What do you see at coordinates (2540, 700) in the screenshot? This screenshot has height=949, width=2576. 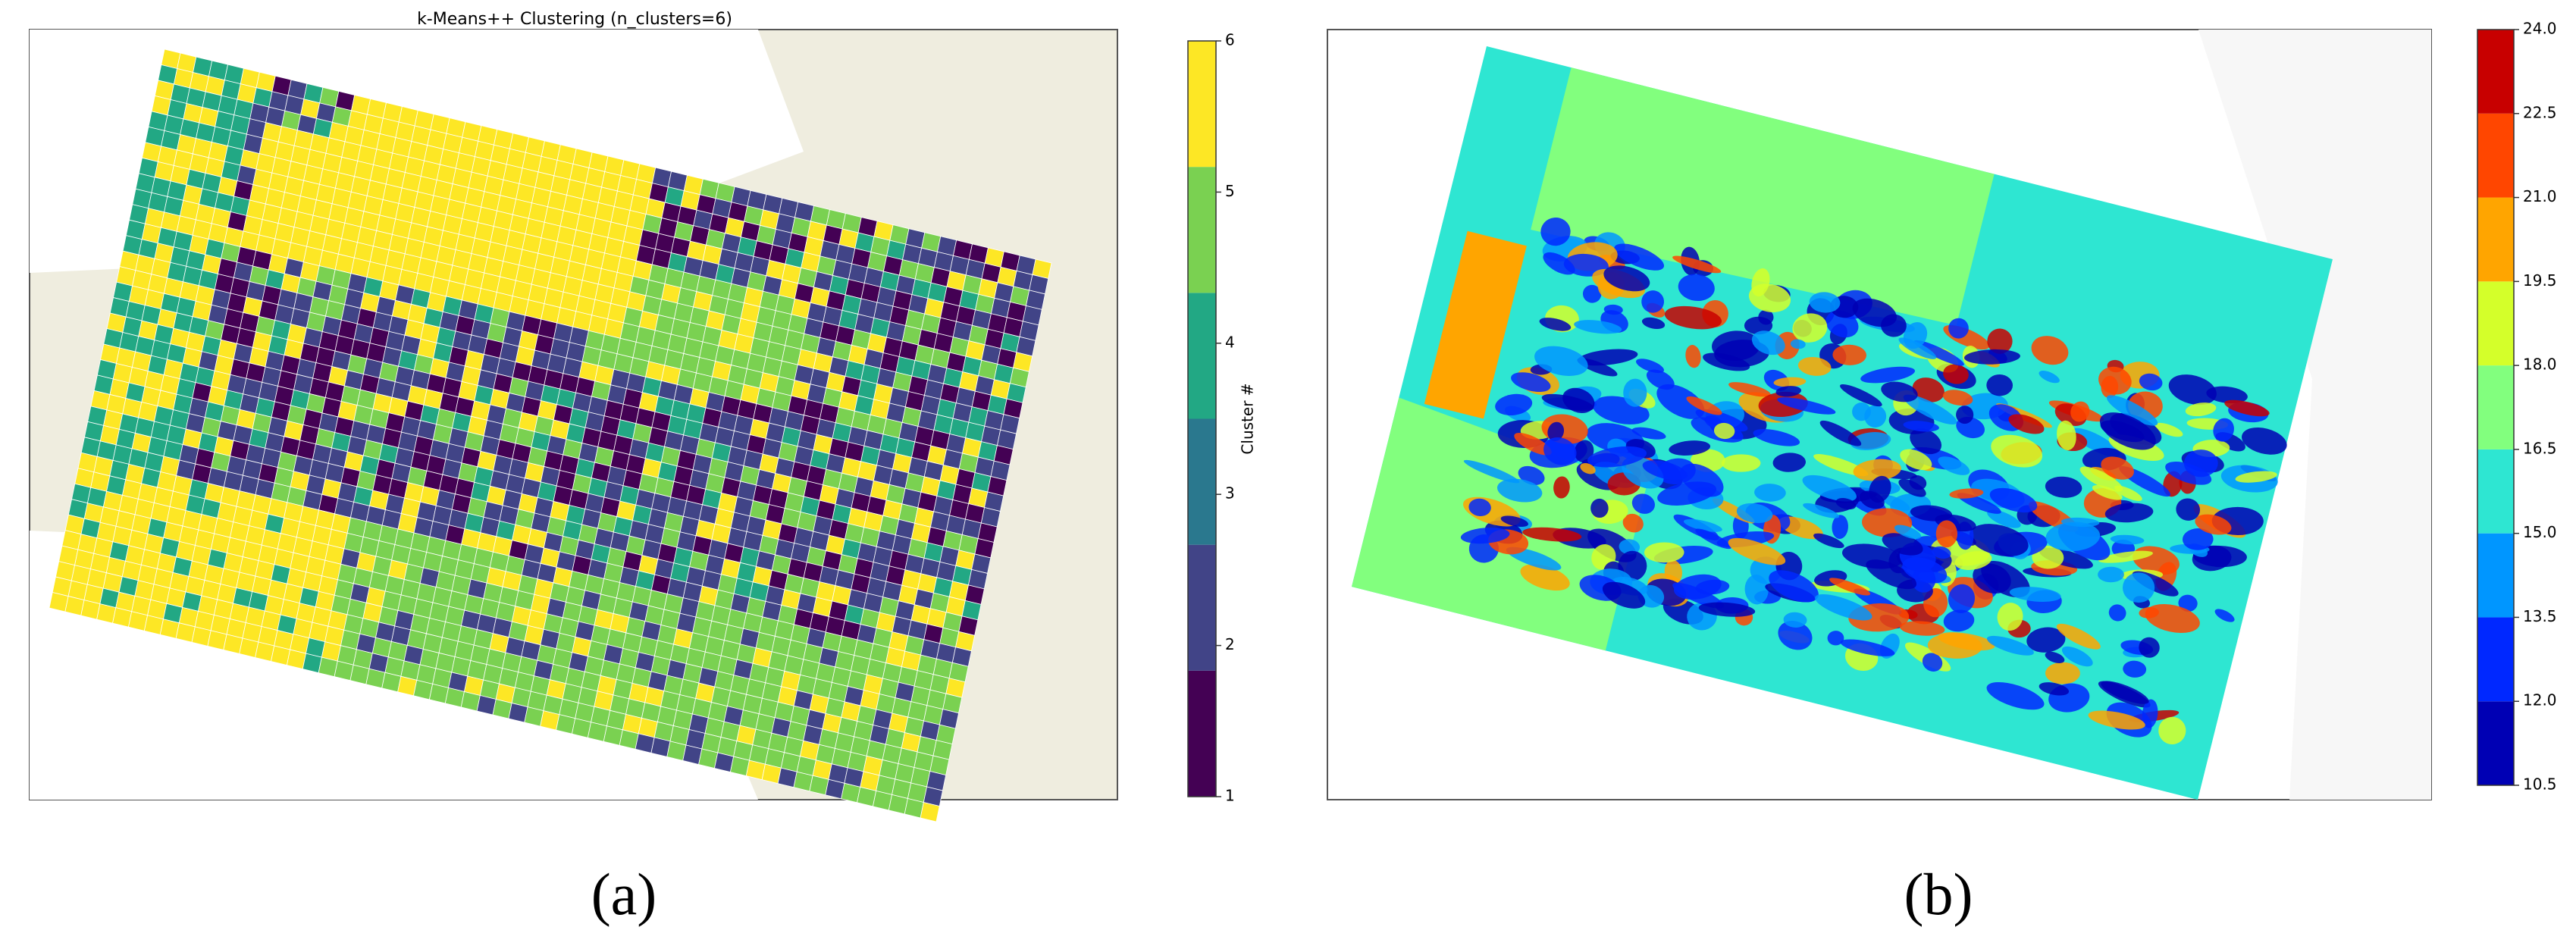 I see `colorbar-tick-label: 12.0` at bounding box center [2540, 700].